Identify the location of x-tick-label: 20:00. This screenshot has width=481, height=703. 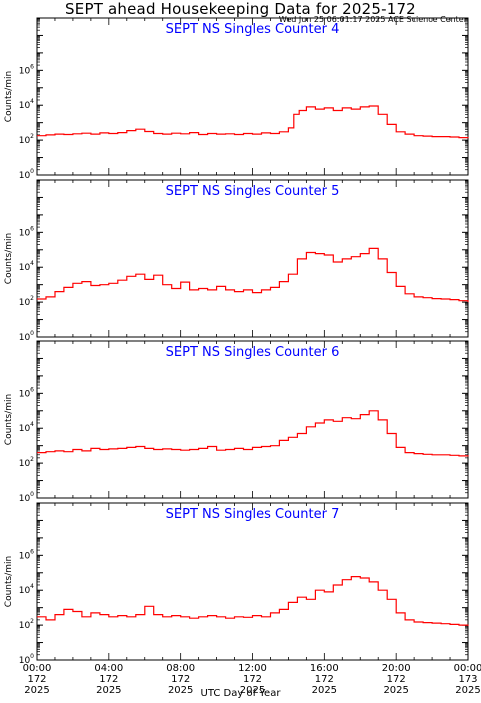
(396, 668).